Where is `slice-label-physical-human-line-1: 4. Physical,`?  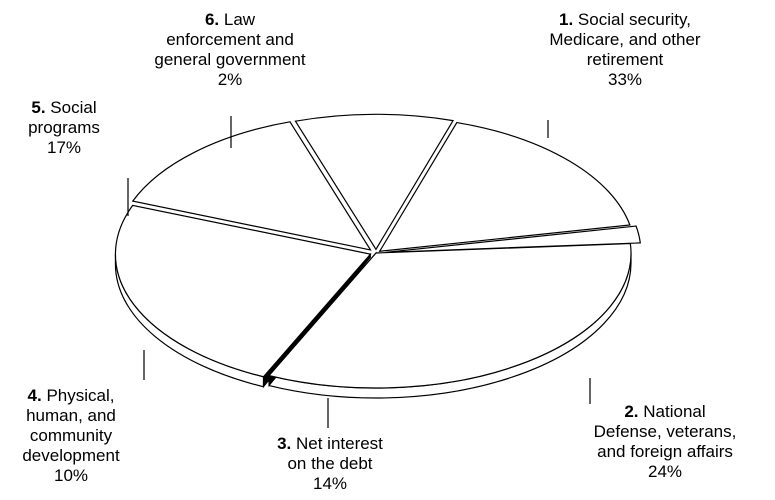
slice-label-physical-human-line-1: 4. Physical, is located at coordinates (71, 395).